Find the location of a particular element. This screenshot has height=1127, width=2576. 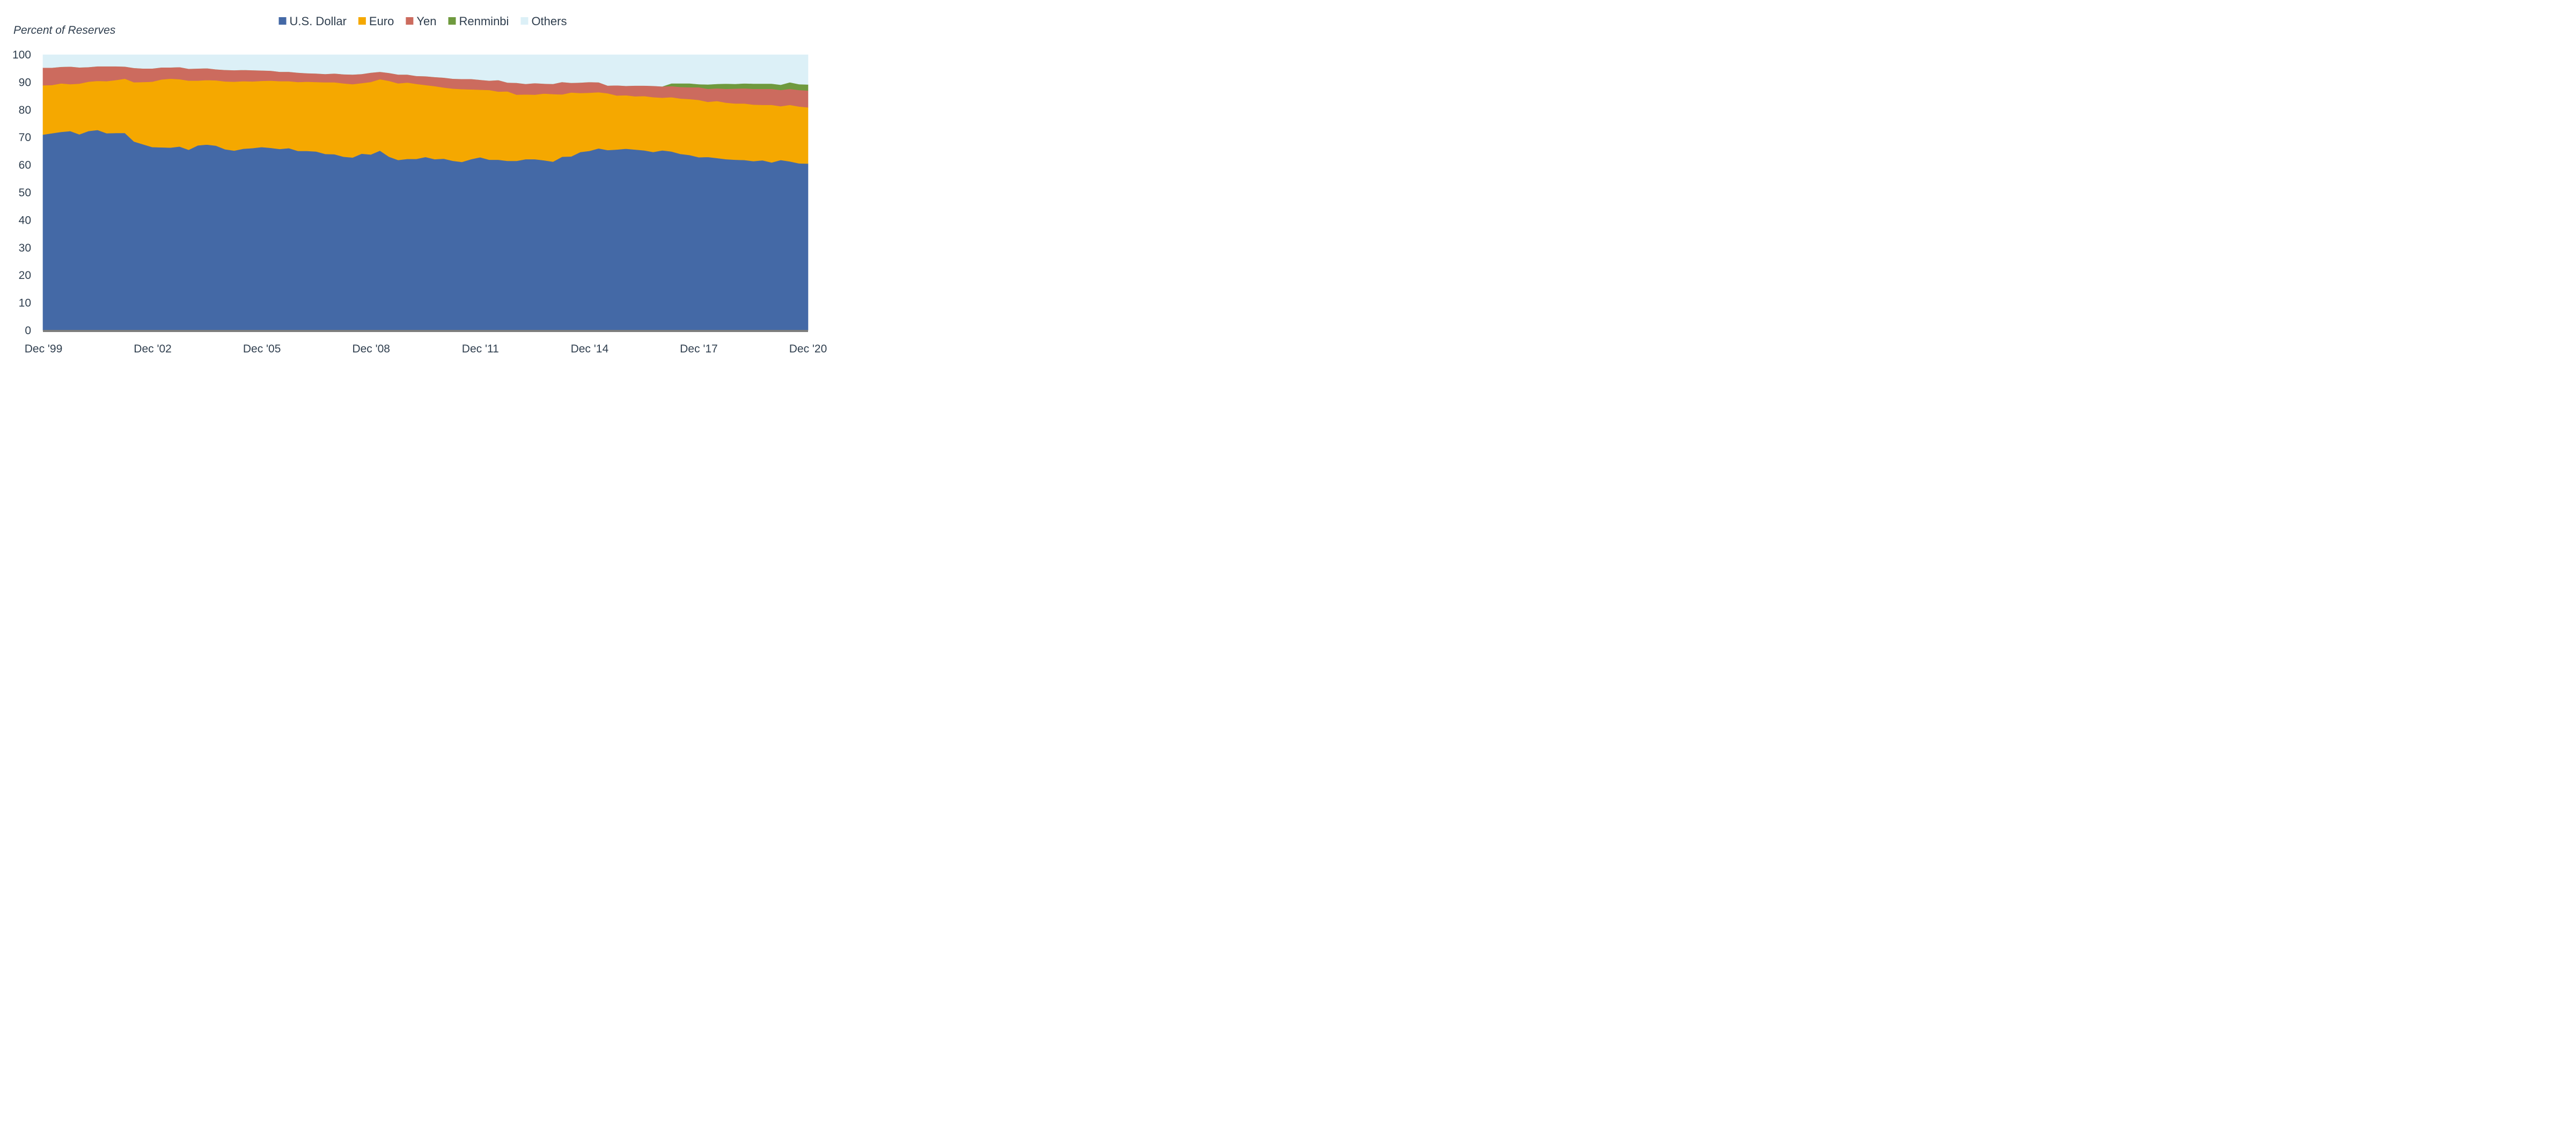

legend-swatch-u-s-dollar is located at coordinates (282, 21).